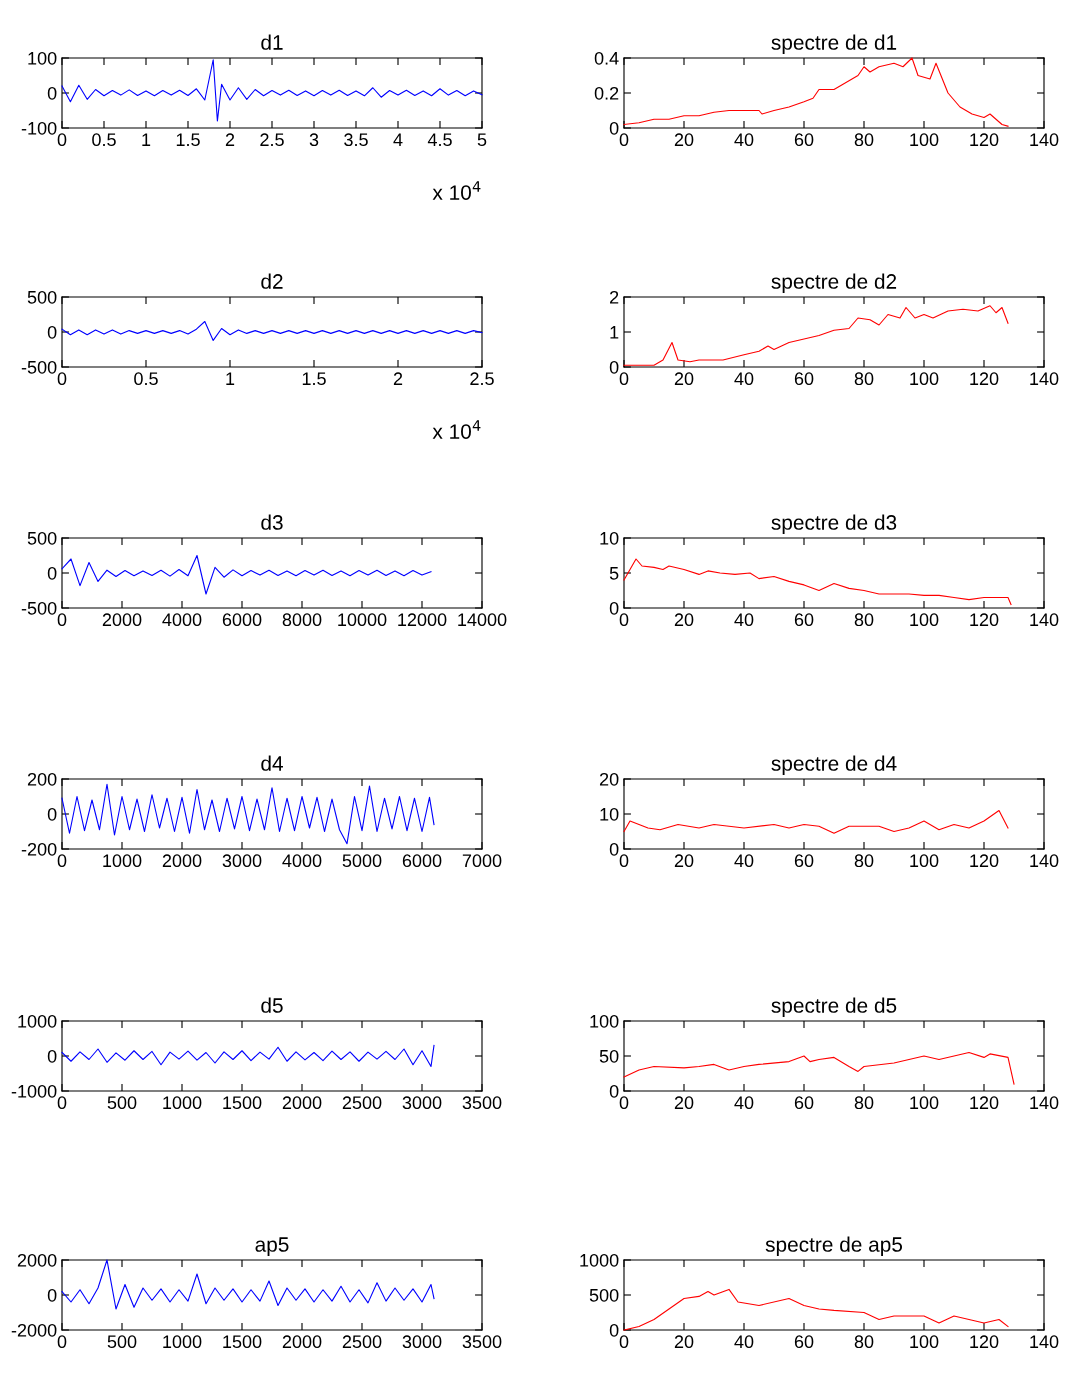 The width and height of the screenshot is (1067, 1380). I want to click on x-tick-label: 3000, so click(242, 861).